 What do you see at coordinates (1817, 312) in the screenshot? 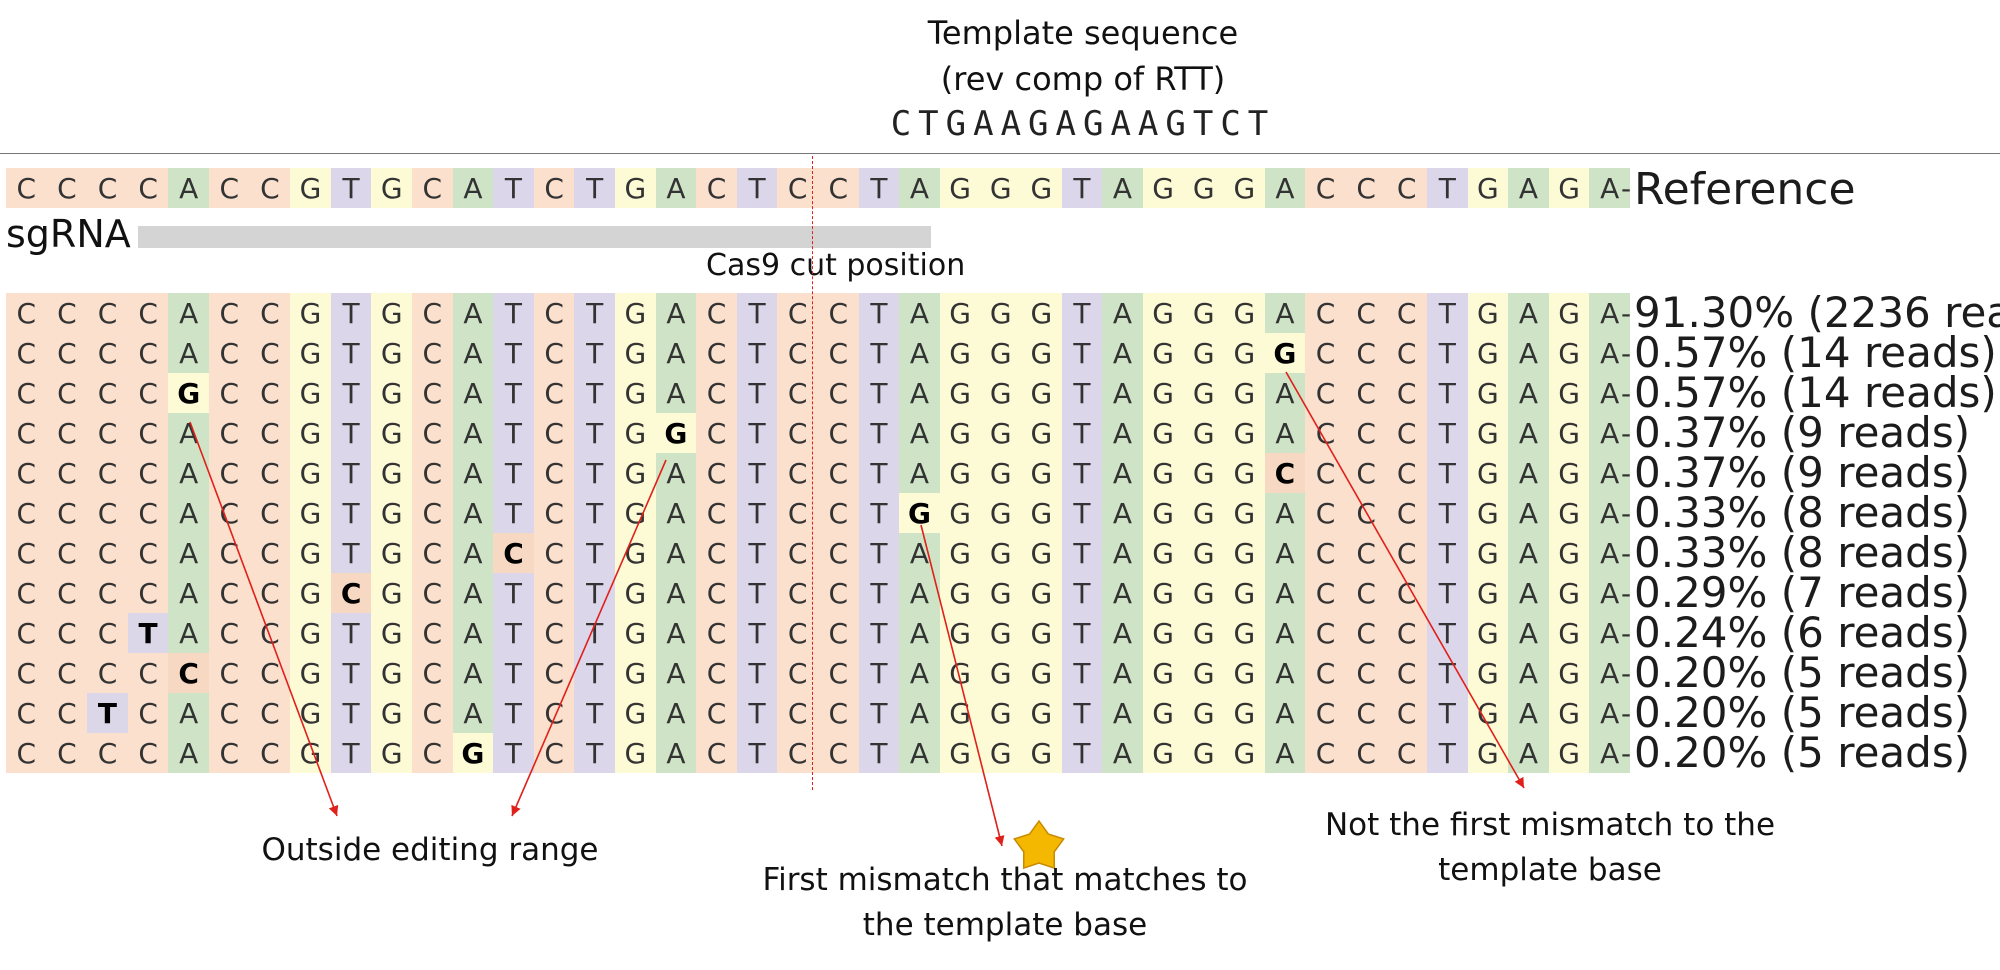
I see `read-row-label: 91.30% (2236 reads)` at bounding box center [1817, 312].